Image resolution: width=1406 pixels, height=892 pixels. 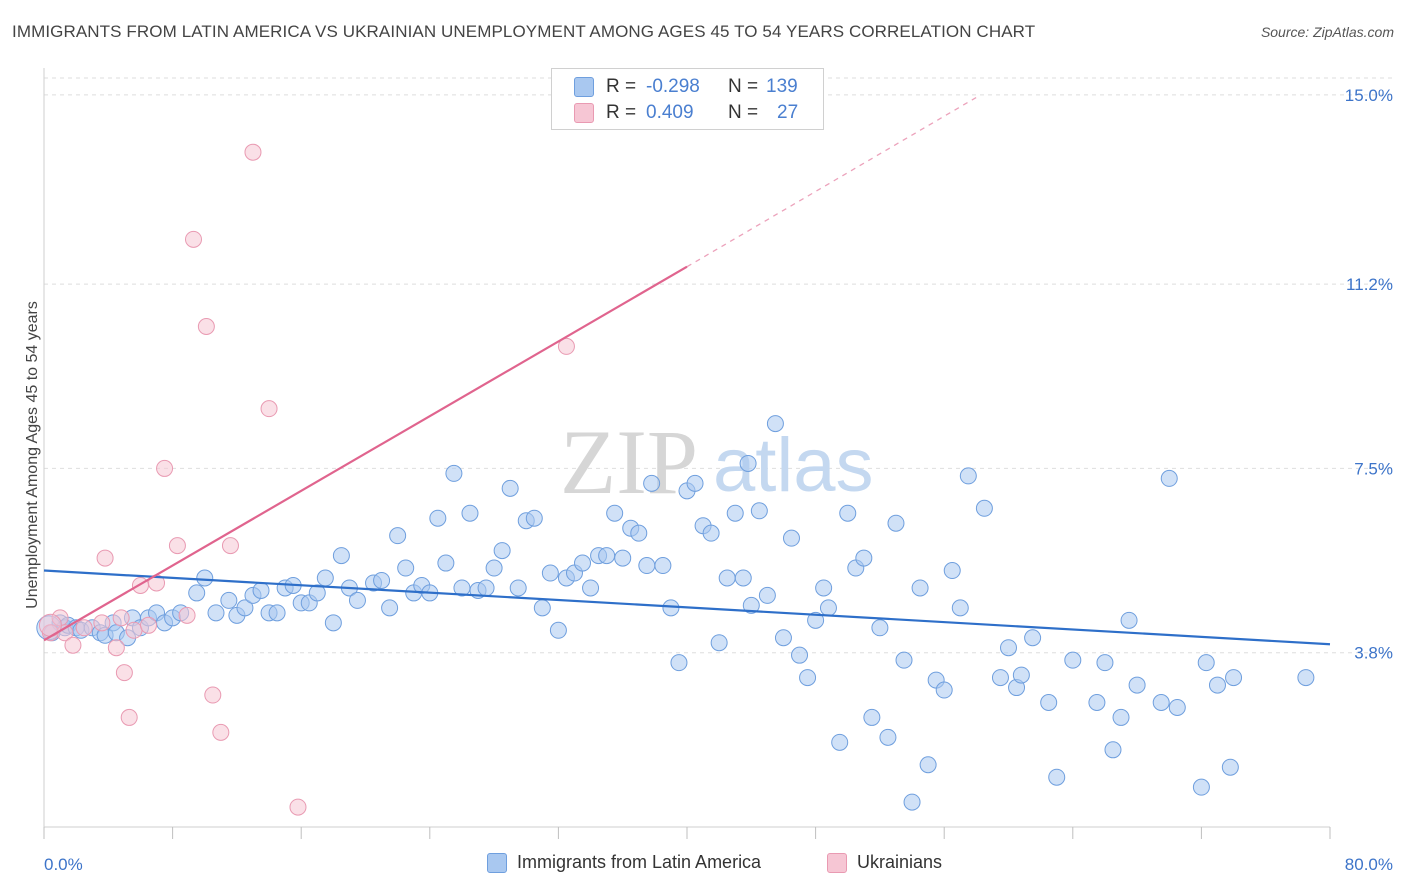 I want to click on correlation-legend: R = -0.298 N = 139 R = 0.409 N = 27, so click(x=687, y=99).